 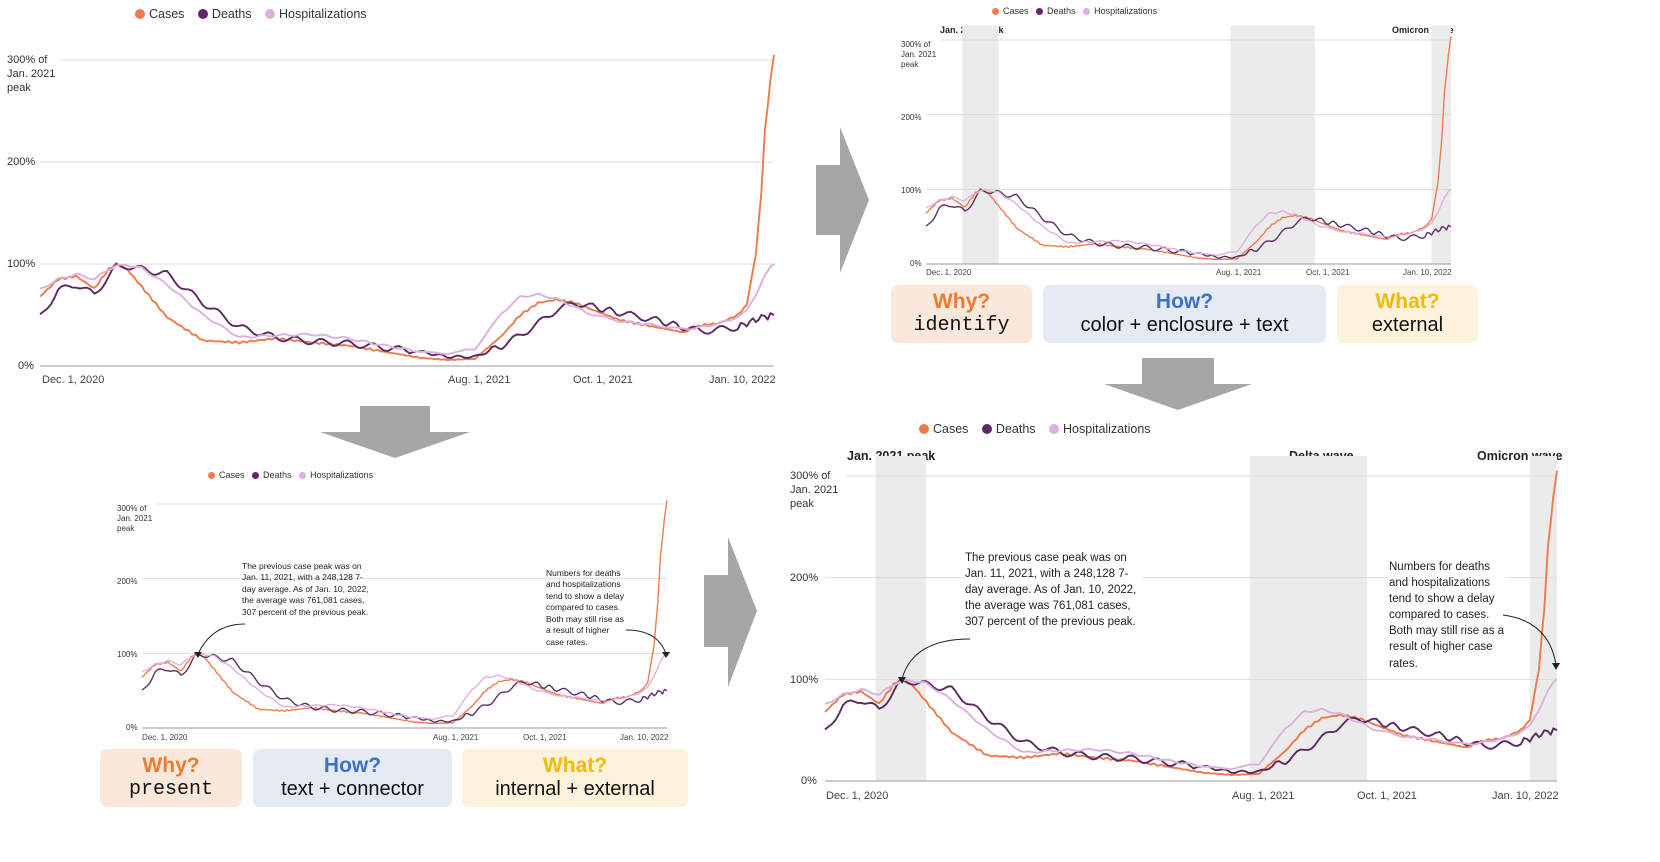 I want to click on what-tag-identify: What? external, so click(x=1407, y=314).